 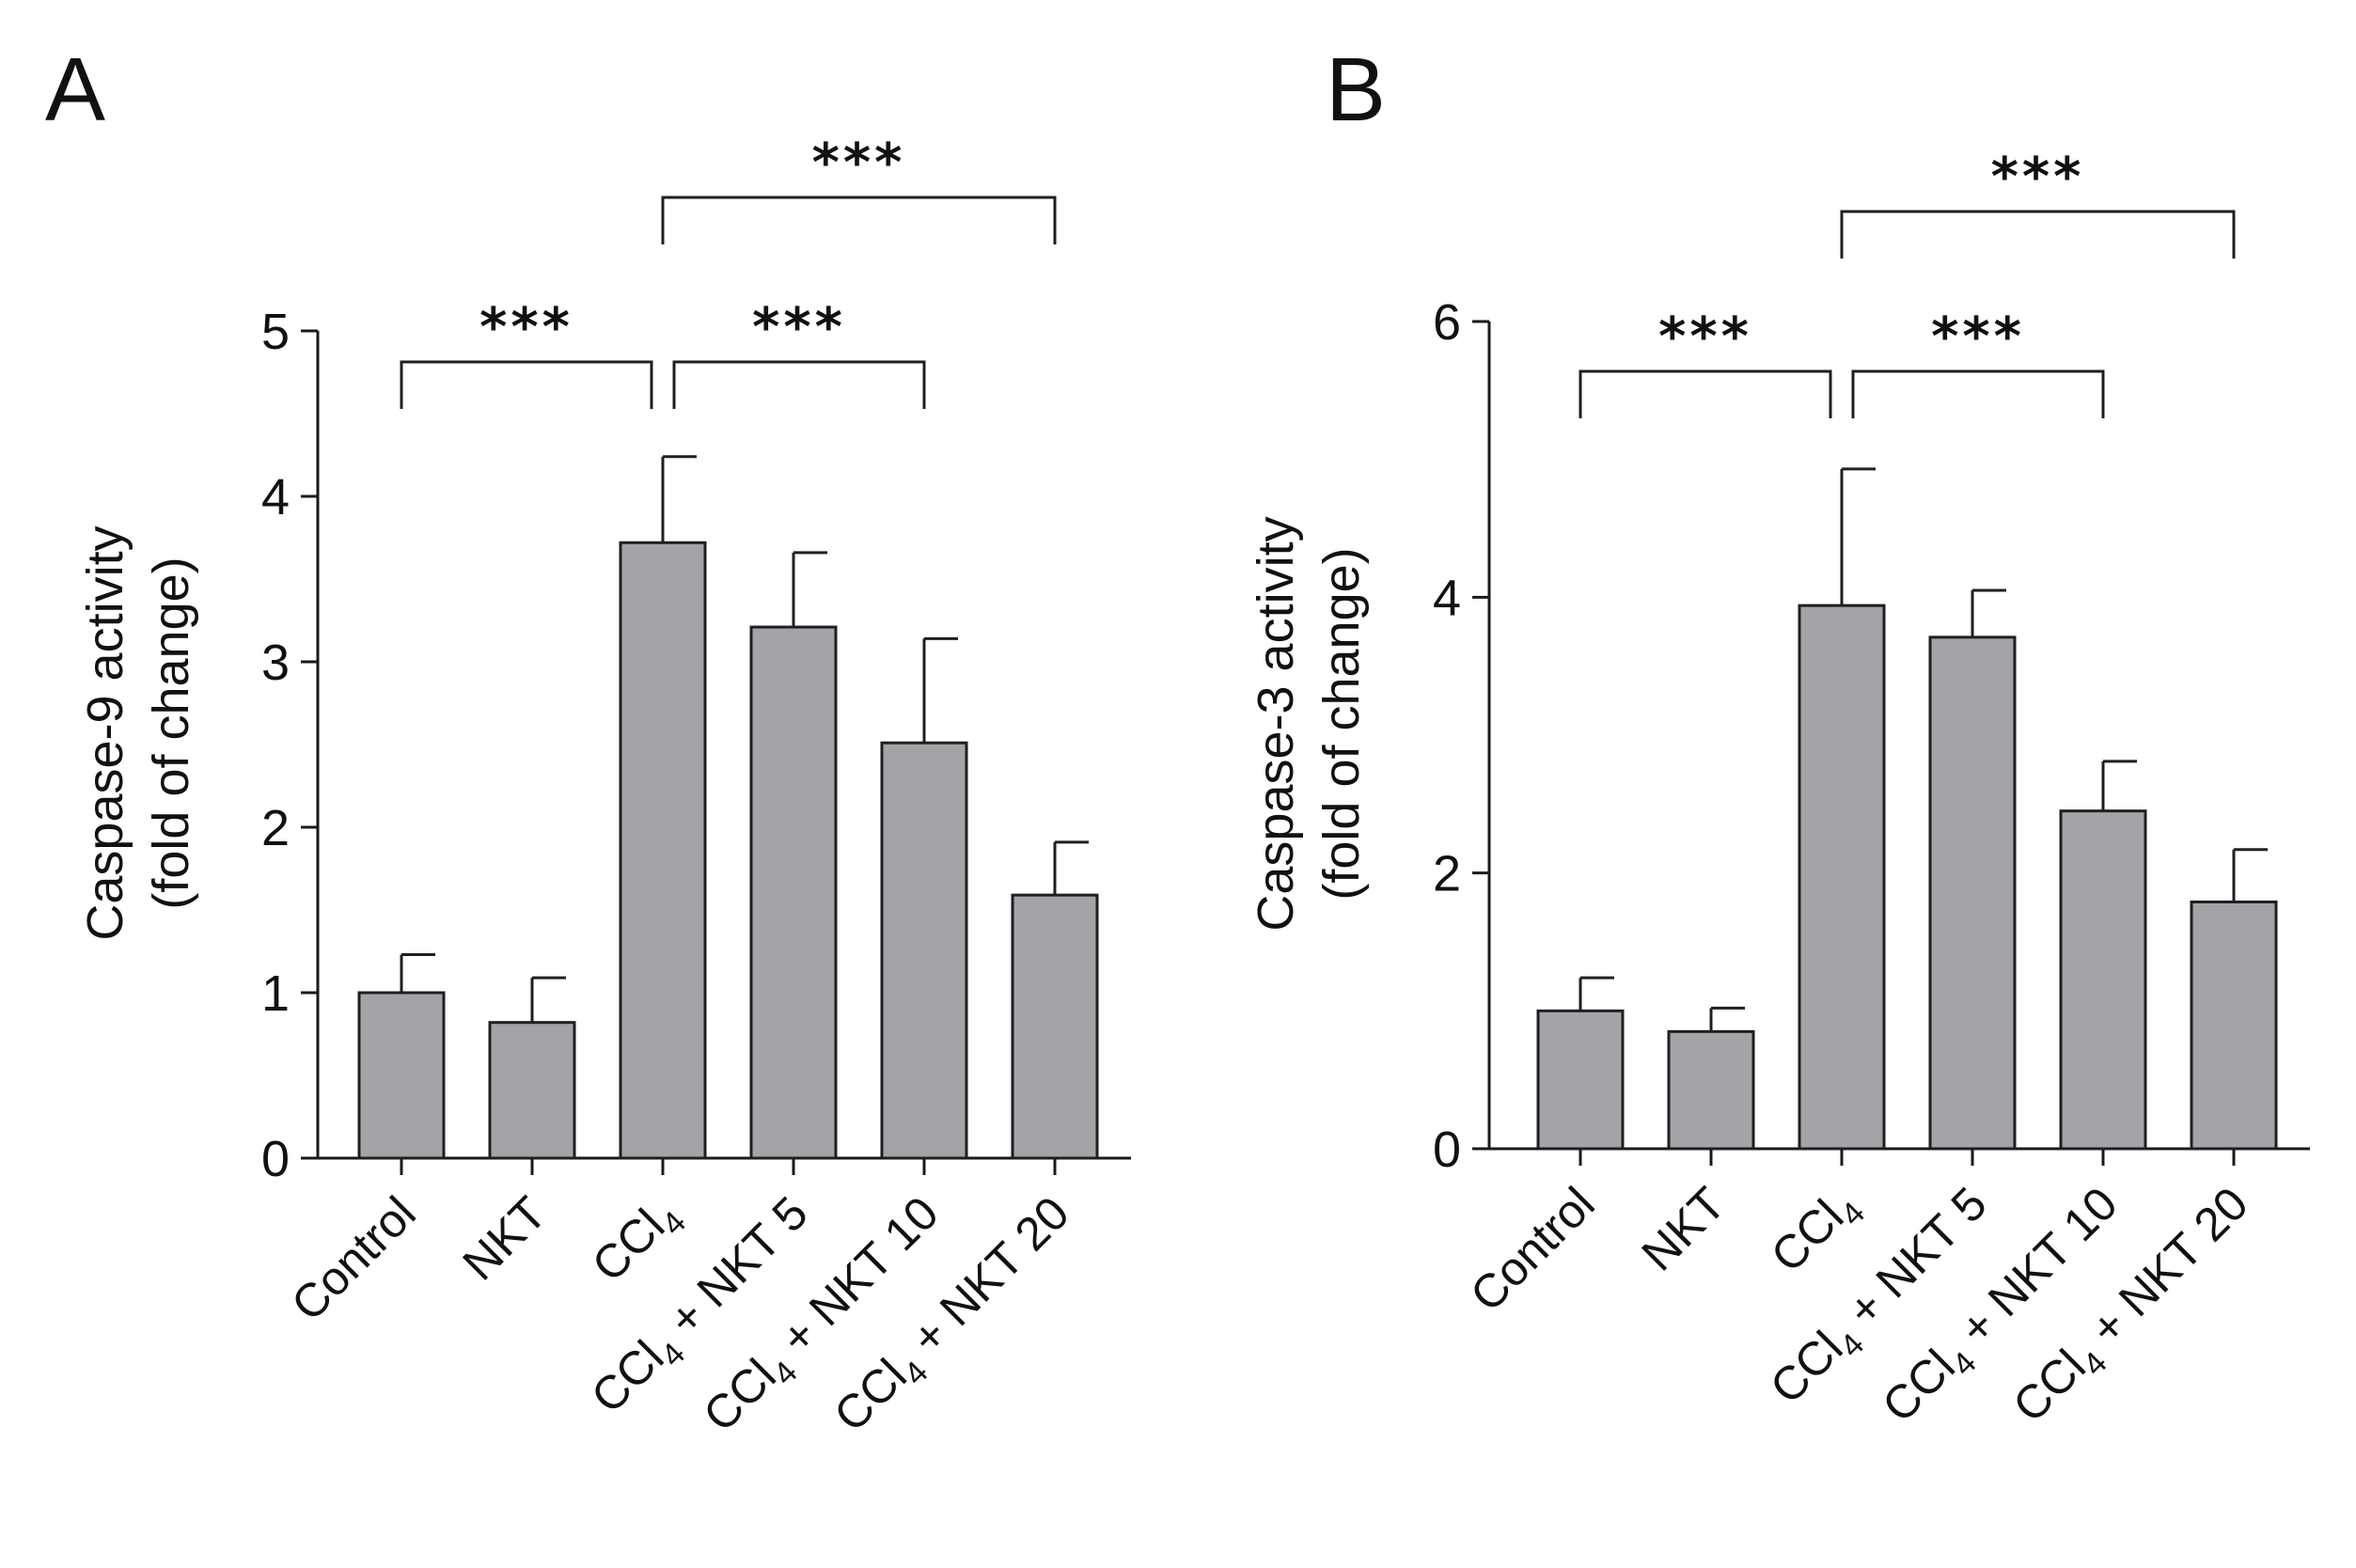 What do you see at coordinates (637, 1241) in the screenshot?
I see `panel-a-category-label: CCl4` at bounding box center [637, 1241].